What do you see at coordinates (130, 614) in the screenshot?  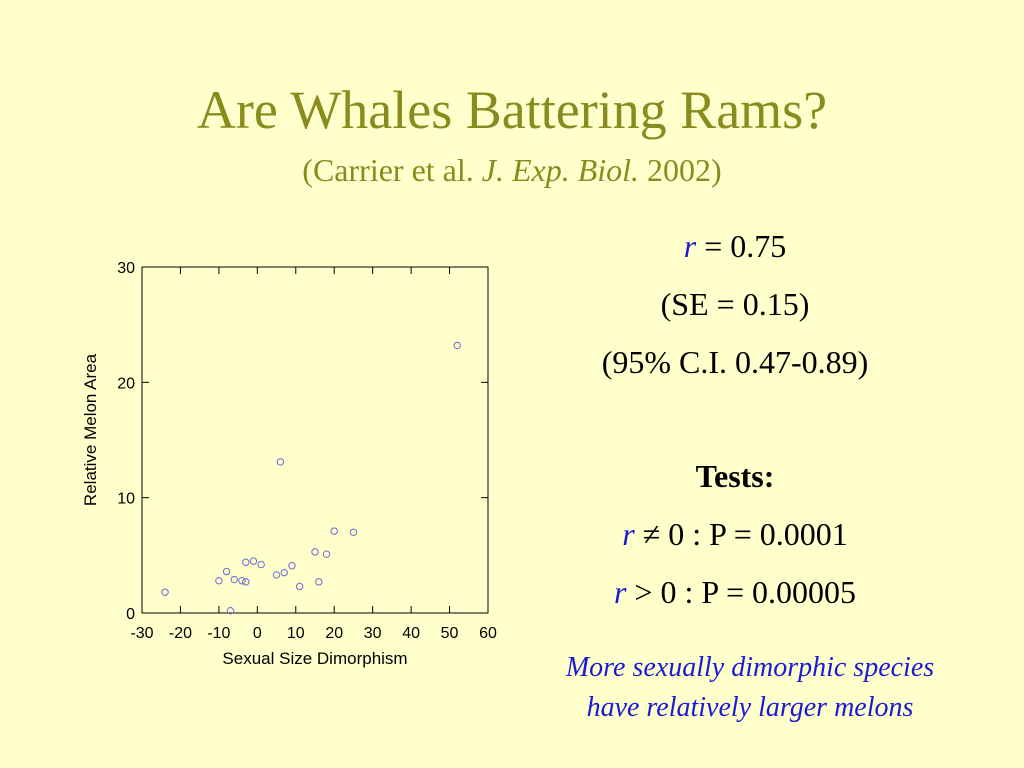 I see `y-tick-label: 0` at bounding box center [130, 614].